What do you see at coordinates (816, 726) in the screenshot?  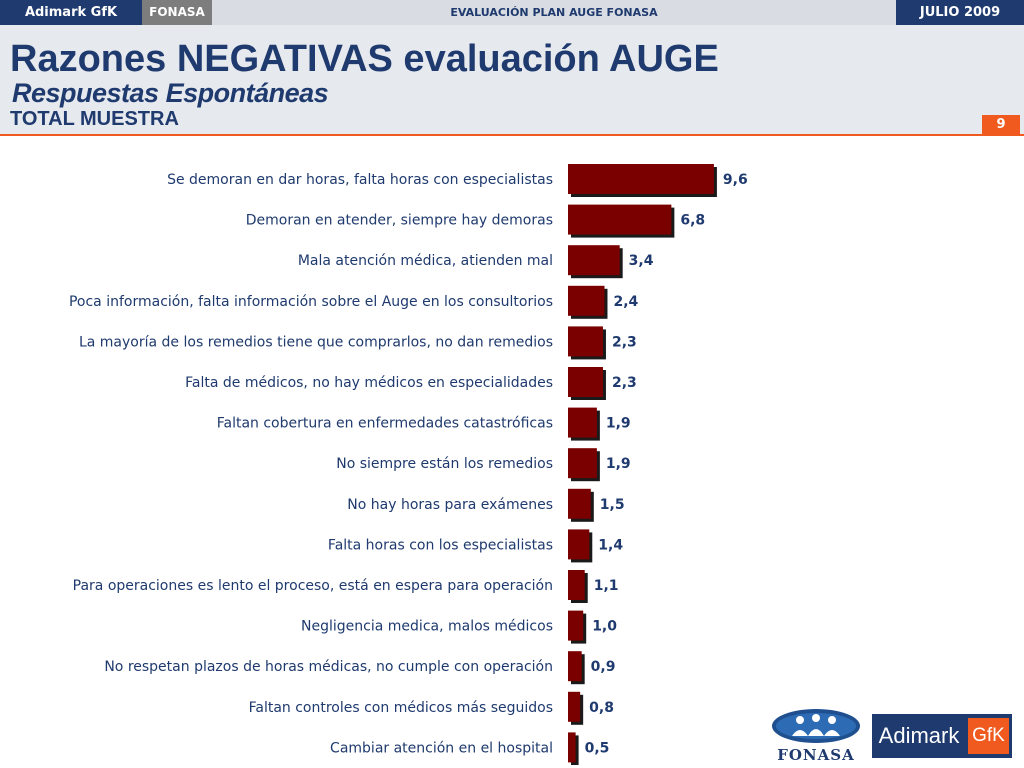 I see `fonasa-emblem-icon` at bounding box center [816, 726].